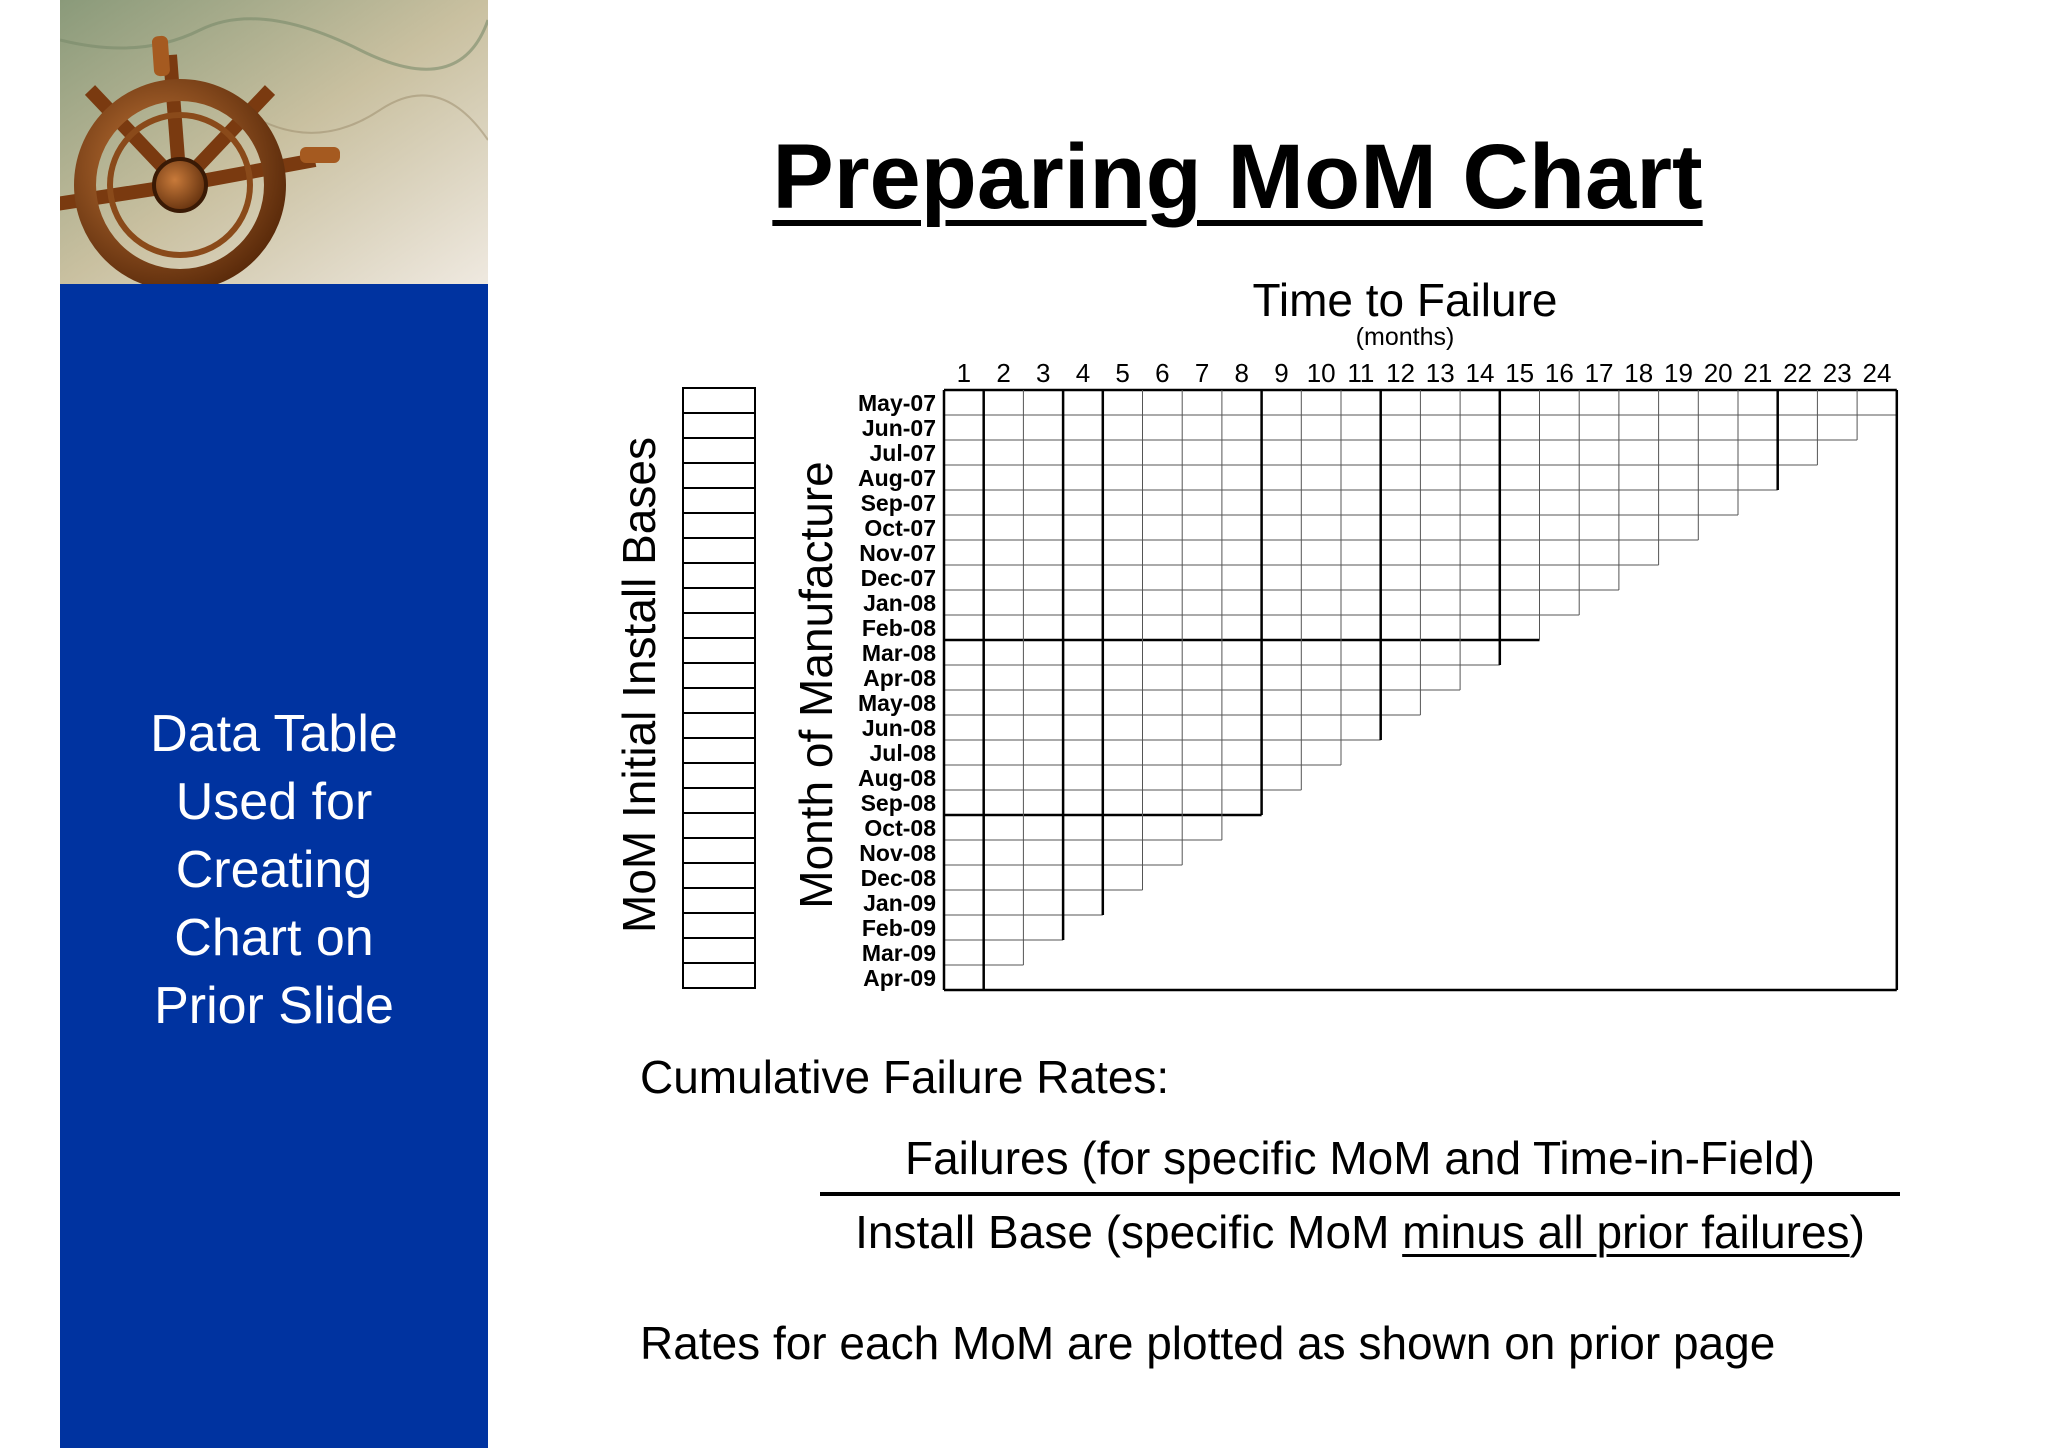 Image resolution: width=2048 pixels, height=1448 pixels. Describe the element at coordinates (899, 803) in the screenshot. I see `row-label: Sep-08` at that location.